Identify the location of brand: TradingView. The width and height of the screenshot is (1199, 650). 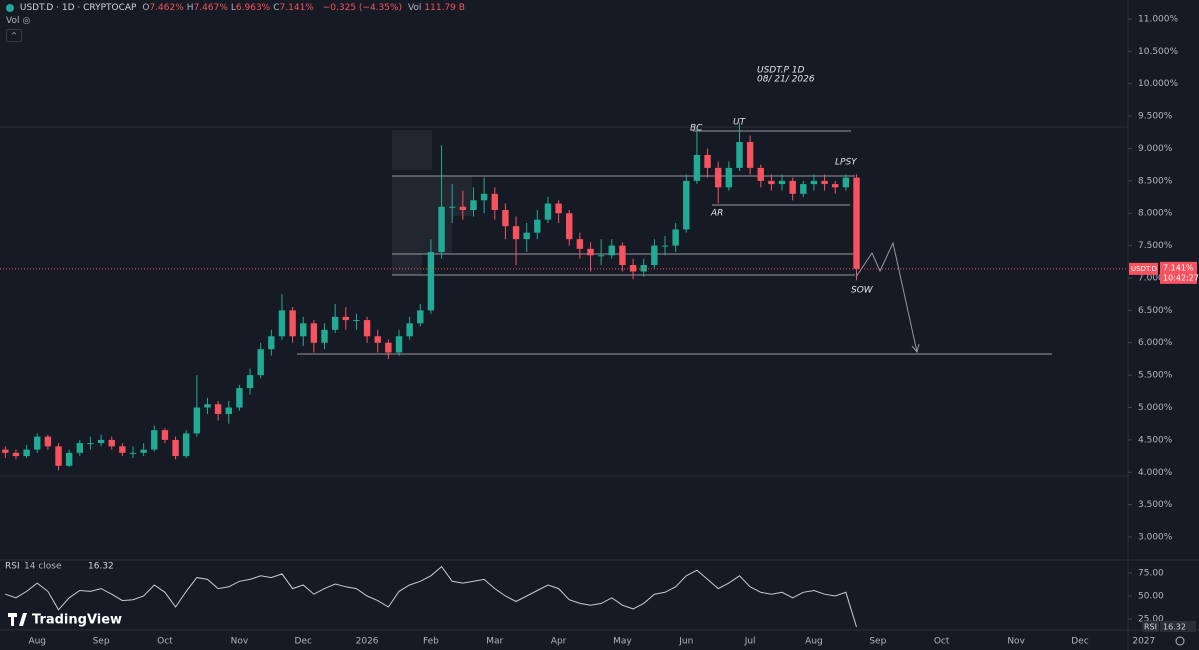
(77, 620).